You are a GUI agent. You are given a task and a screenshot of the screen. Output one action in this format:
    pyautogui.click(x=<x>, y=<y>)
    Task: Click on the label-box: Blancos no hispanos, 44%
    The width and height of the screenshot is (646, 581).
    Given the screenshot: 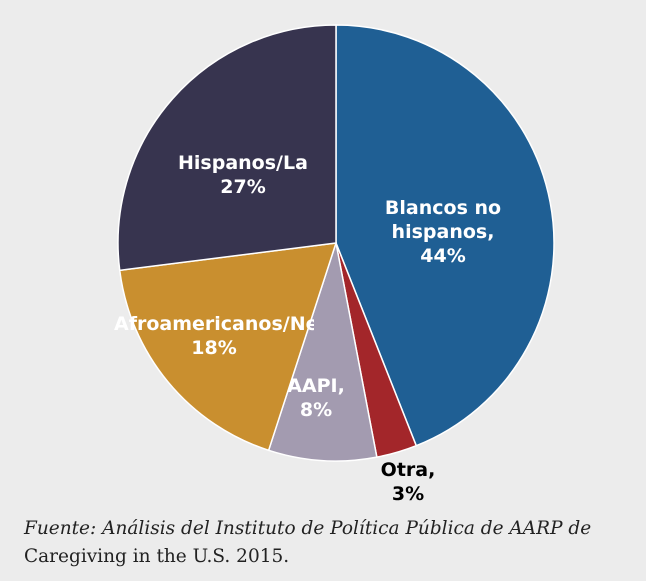 What is the action you would take?
    pyautogui.click(x=443, y=232)
    